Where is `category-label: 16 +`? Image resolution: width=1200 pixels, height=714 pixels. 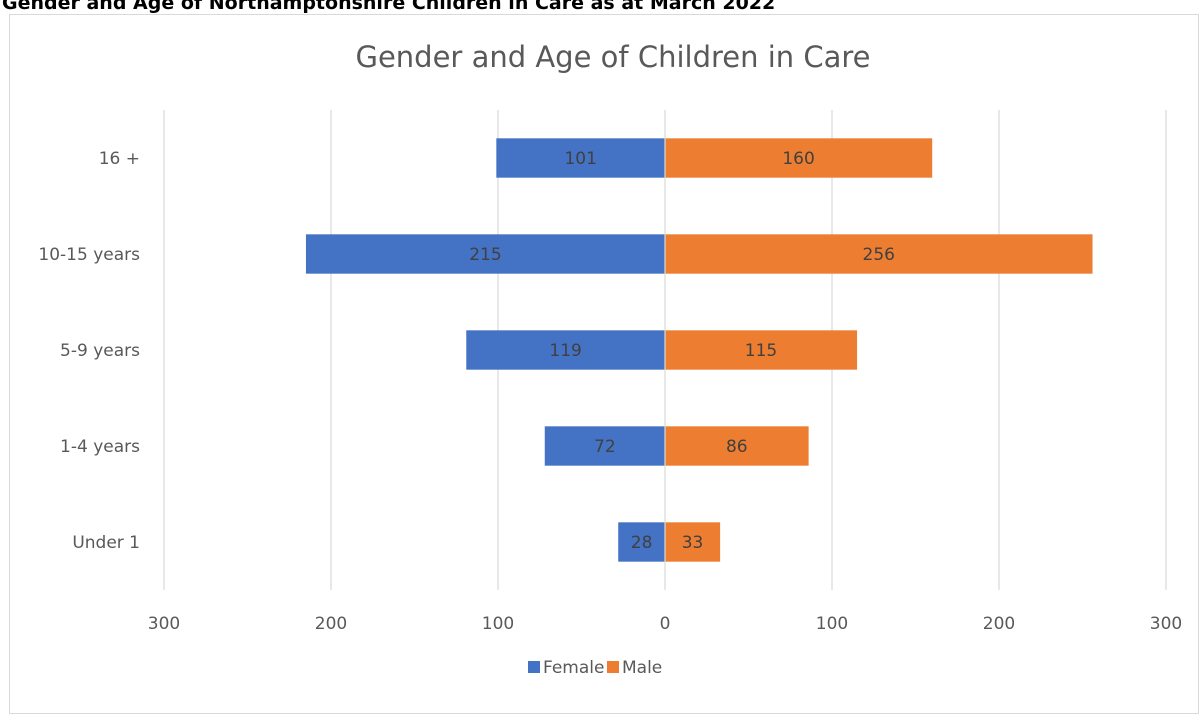
category-label: 16 + is located at coordinates (119, 159).